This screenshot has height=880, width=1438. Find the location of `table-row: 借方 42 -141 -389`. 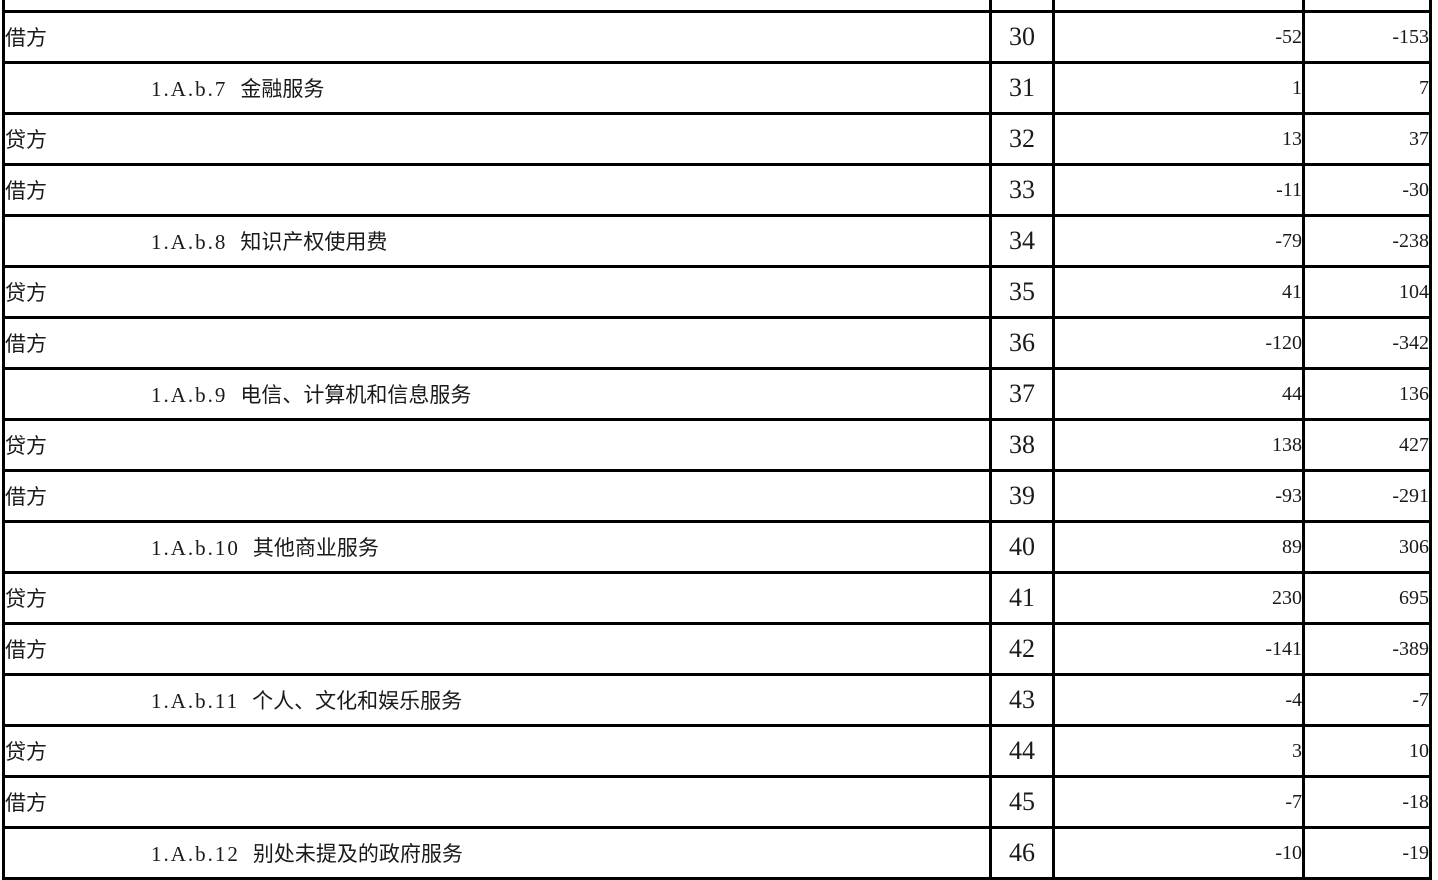

table-row: 借方 42 -141 -389 is located at coordinates (717, 649).